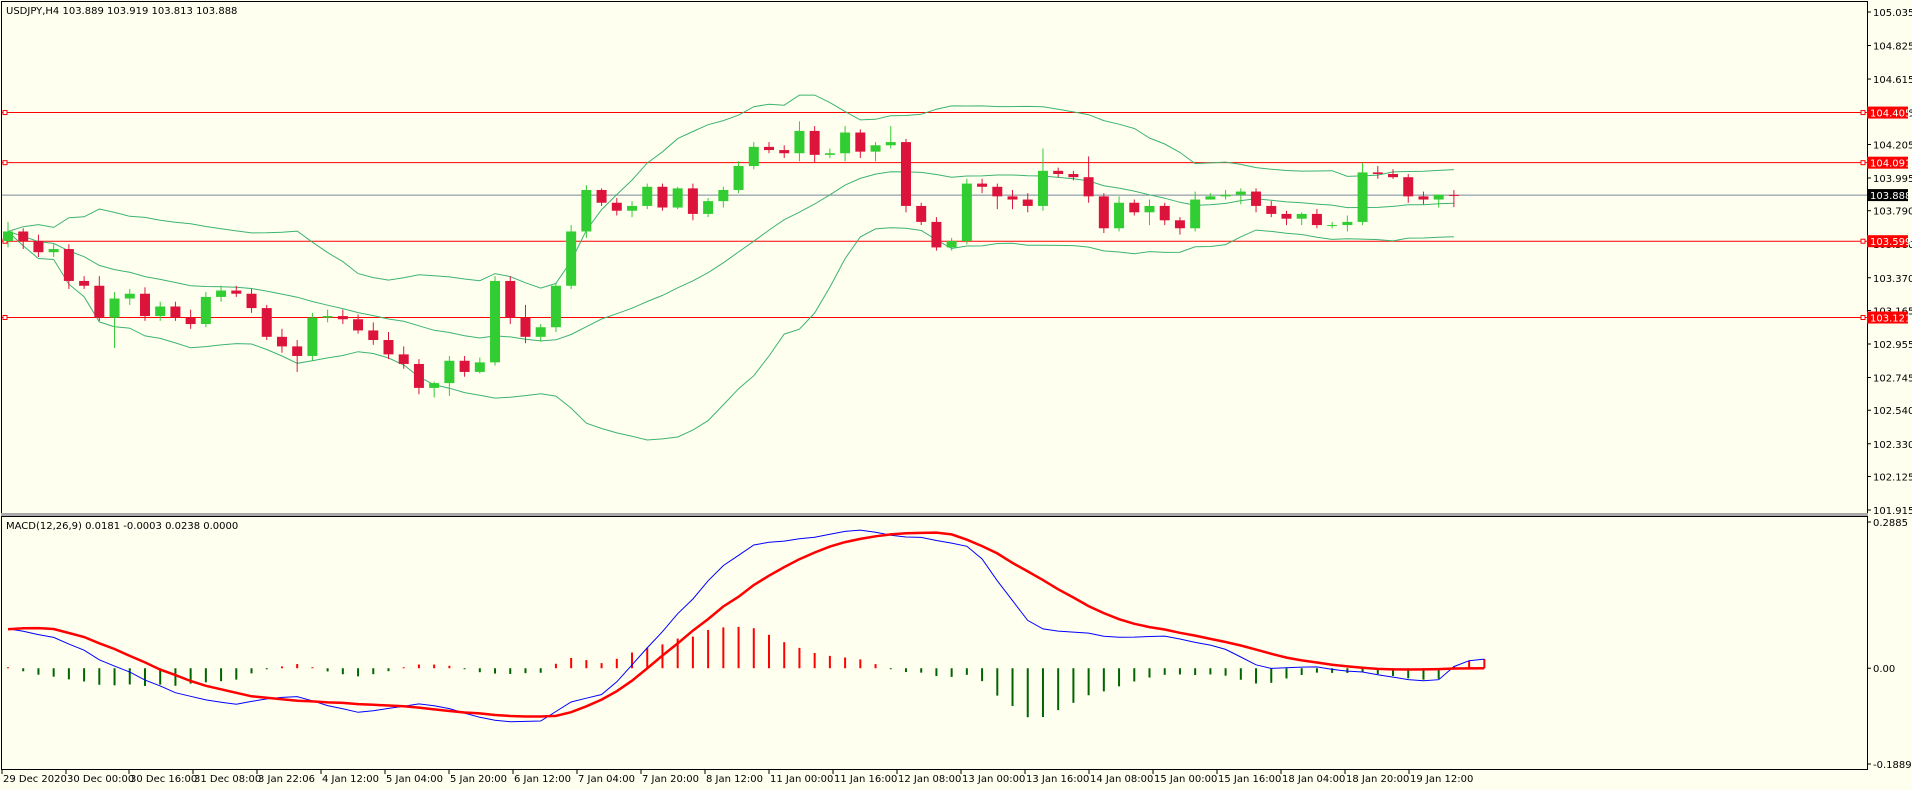  I want to click on time-tick-label: 13 Jan 00:00, so click(993, 779).